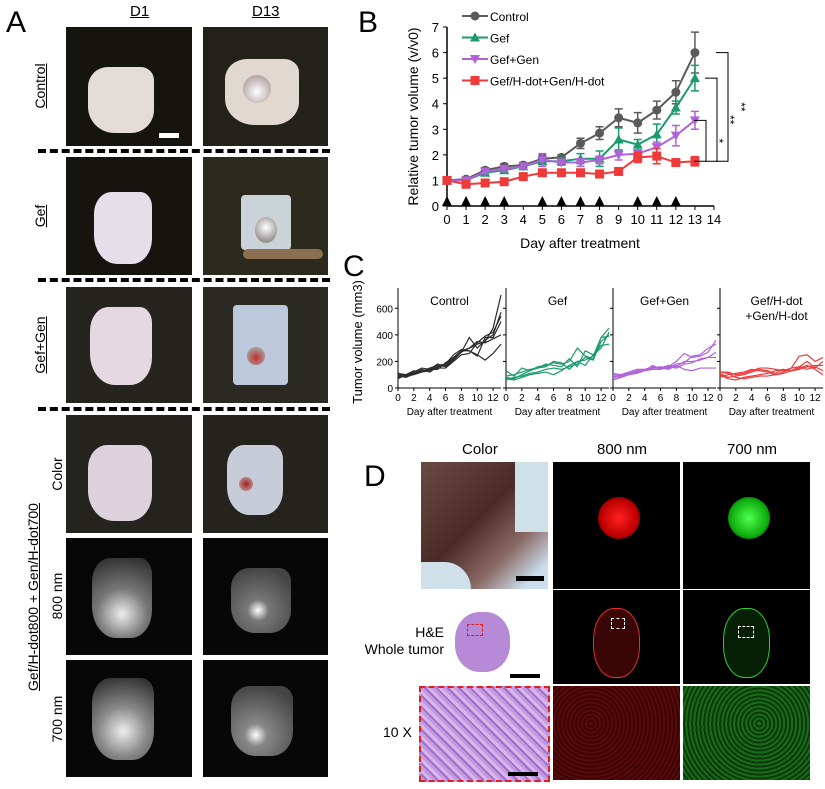 This screenshot has height=789, width=825. I want to click on y-tick-label: 5, so click(435, 78).